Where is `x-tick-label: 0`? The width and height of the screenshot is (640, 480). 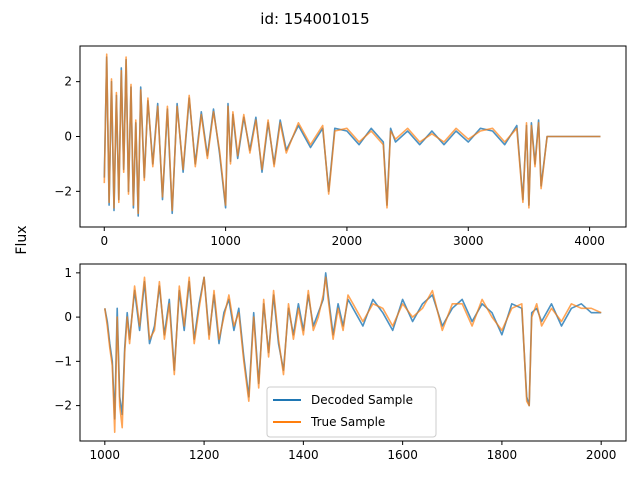
x-tick-label: 0 is located at coordinates (104, 241).